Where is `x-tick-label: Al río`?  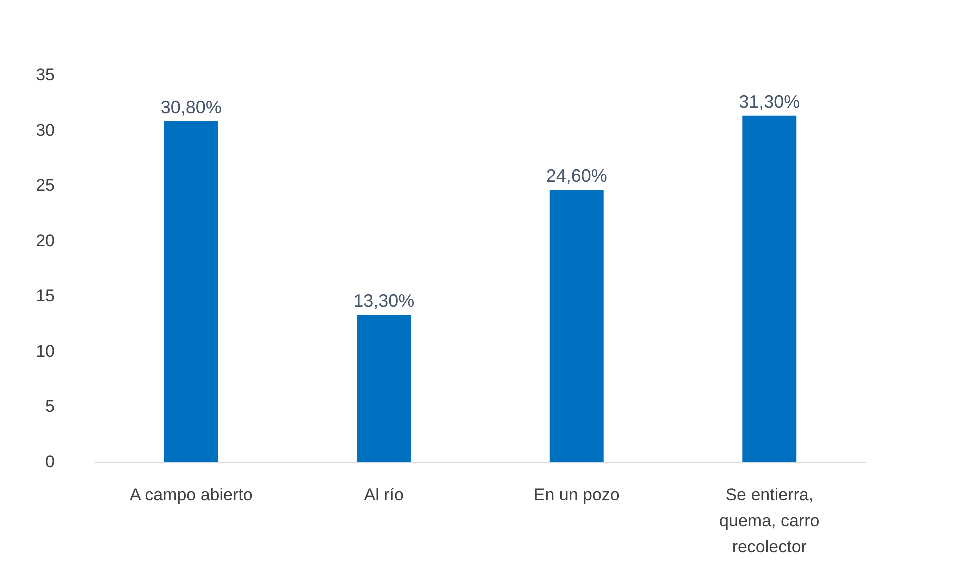
x-tick-label: Al río is located at coordinates (384, 495).